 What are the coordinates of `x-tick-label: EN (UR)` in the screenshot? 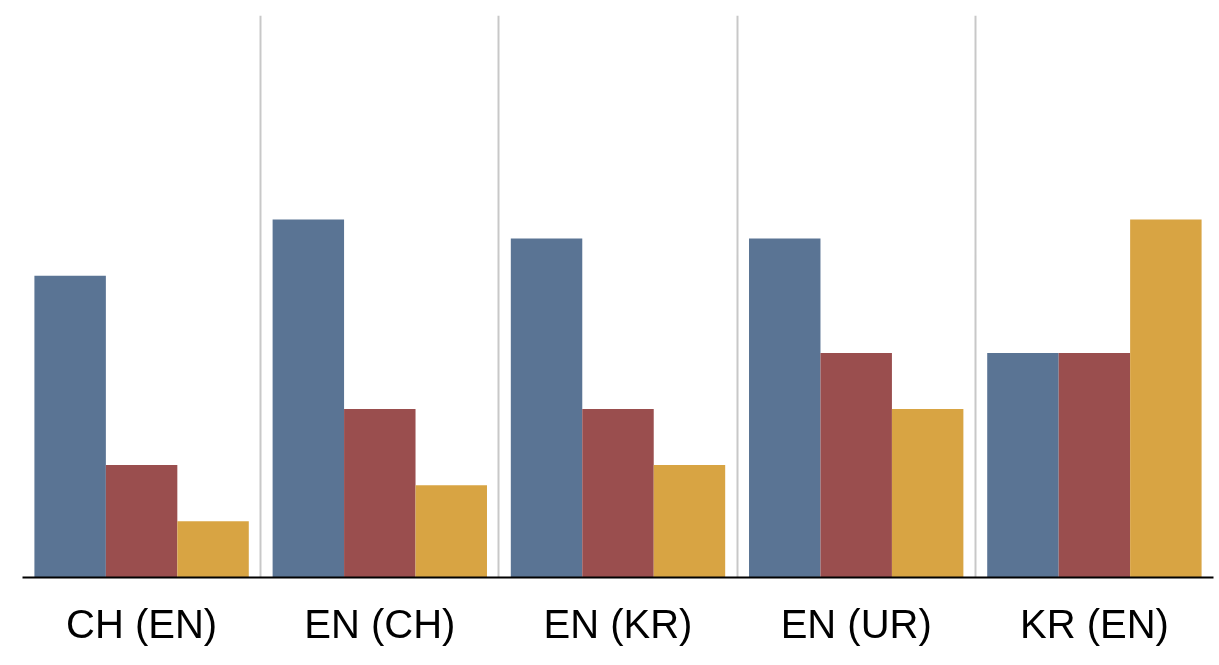 It's located at (856, 623).